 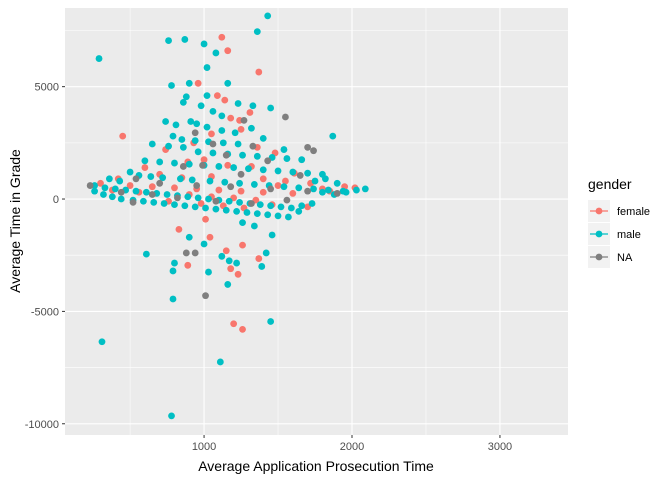 What do you see at coordinates (629, 235) in the screenshot?
I see `legend-label-male: male` at bounding box center [629, 235].